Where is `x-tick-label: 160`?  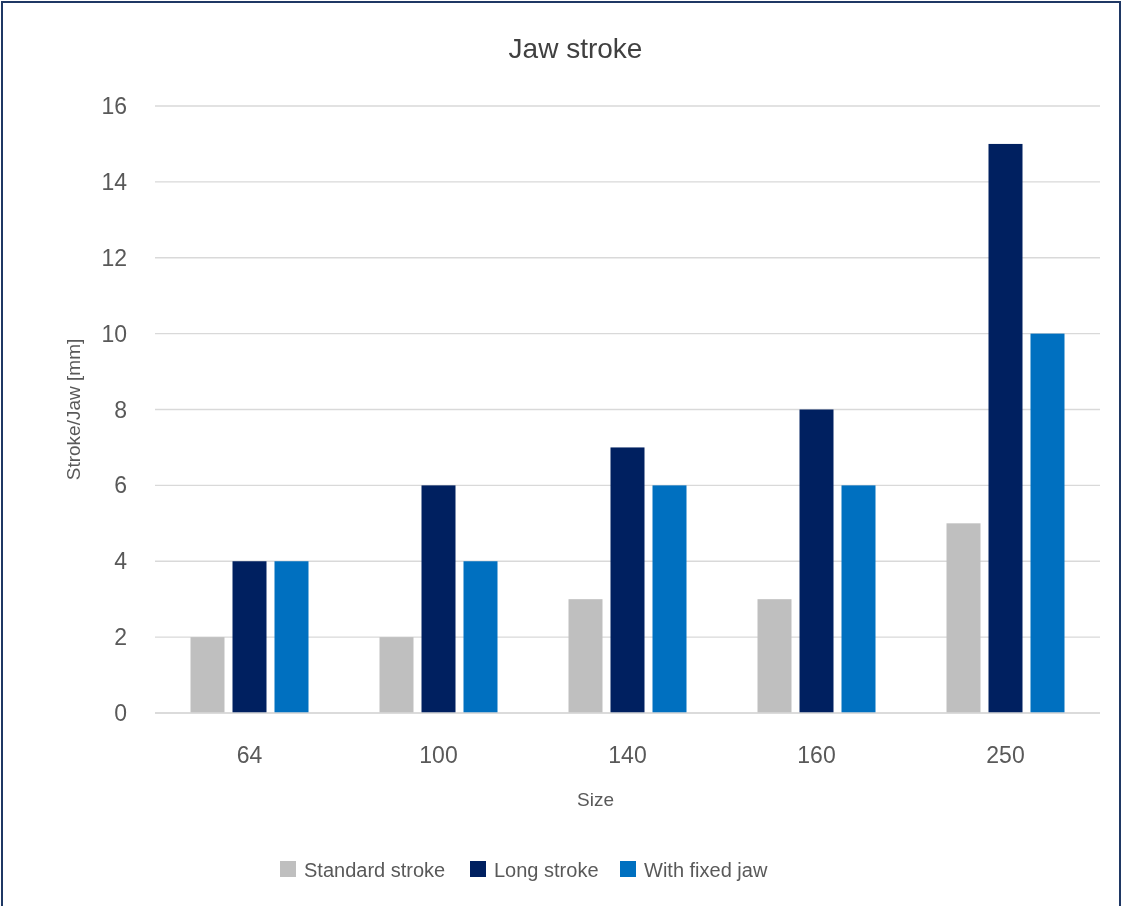
x-tick-label: 160 is located at coordinates (816, 755).